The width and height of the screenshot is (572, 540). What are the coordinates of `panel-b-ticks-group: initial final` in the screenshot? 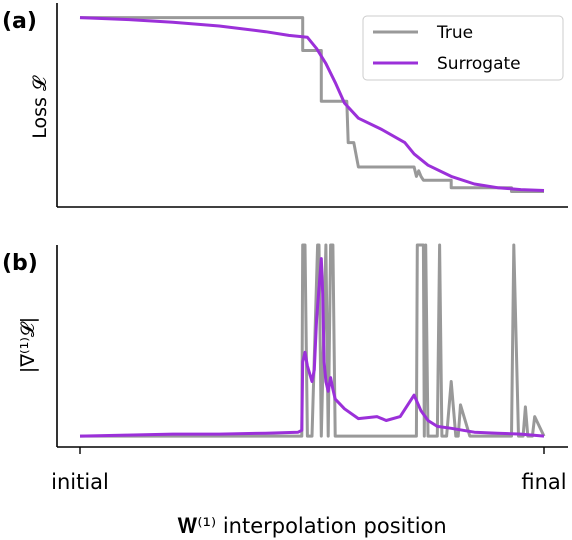 It's located at (309, 470).